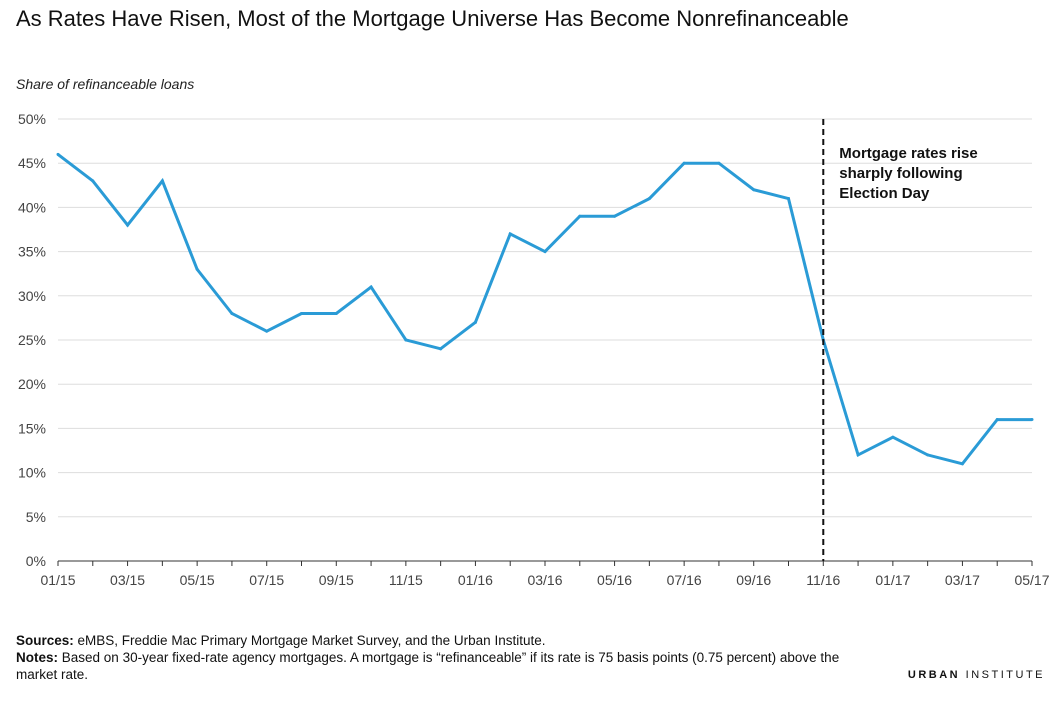 This screenshot has width=1063, height=702. What do you see at coordinates (32, 119) in the screenshot?
I see `y-tick-label: 50%` at bounding box center [32, 119].